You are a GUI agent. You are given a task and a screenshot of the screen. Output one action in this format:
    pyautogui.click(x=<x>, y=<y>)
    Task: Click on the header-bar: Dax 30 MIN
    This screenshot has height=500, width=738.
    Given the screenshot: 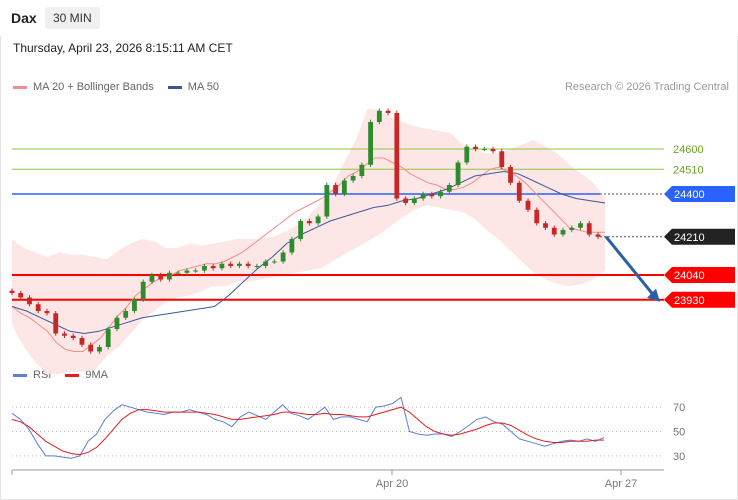 What is the action you would take?
    pyautogui.click(x=369, y=18)
    